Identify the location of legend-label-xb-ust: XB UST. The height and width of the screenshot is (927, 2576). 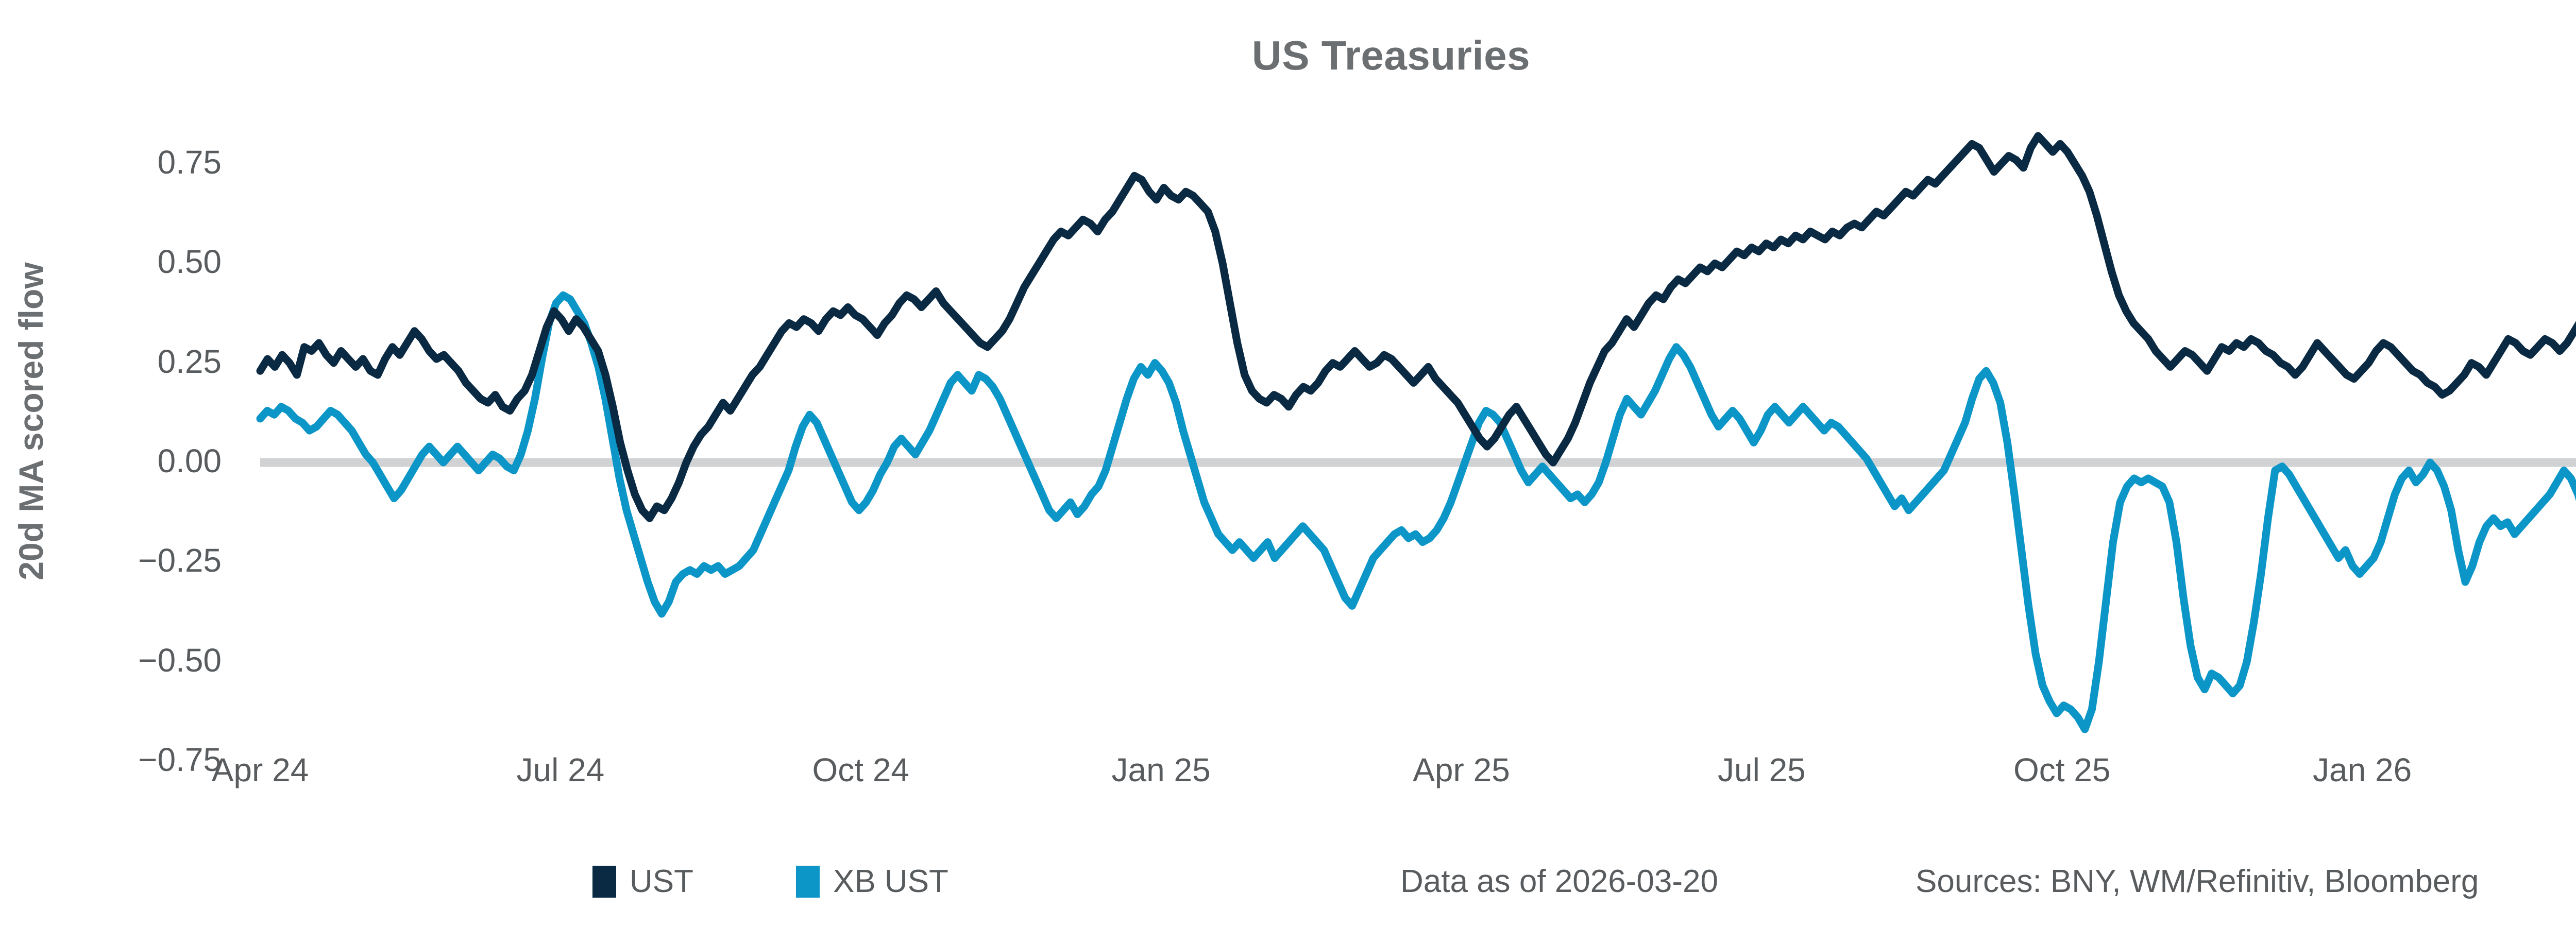
(890, 881).